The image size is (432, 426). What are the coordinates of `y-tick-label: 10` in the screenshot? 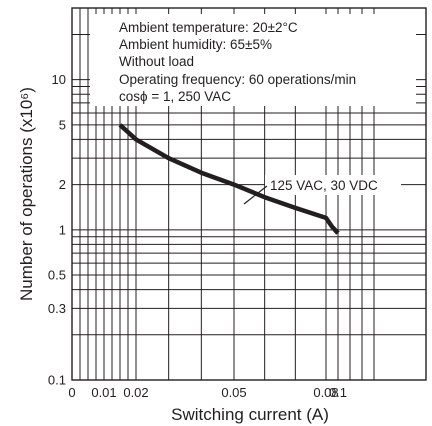 It's located at (59, 79).